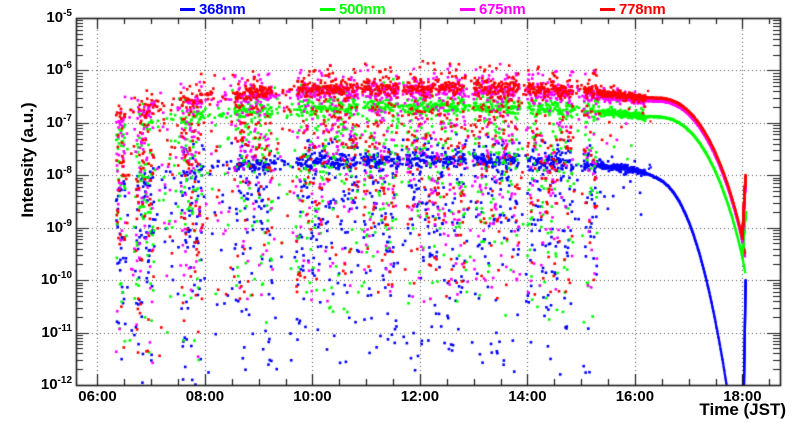 This screenshot has width=800, height=427. I want to click on legend-item-675nm: 675nm, so click(493, 9).